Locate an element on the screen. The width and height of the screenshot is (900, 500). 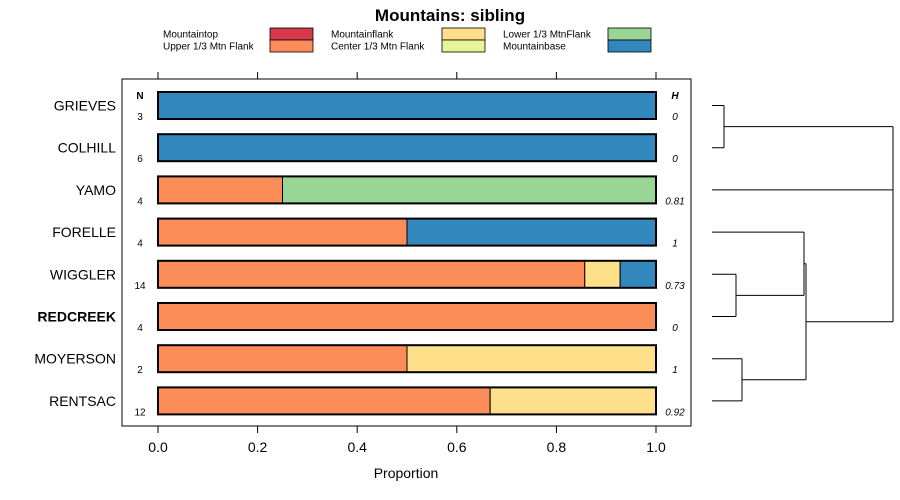
row-yamo: YAMO 4 0.81 is located at coordinates (380, 191).